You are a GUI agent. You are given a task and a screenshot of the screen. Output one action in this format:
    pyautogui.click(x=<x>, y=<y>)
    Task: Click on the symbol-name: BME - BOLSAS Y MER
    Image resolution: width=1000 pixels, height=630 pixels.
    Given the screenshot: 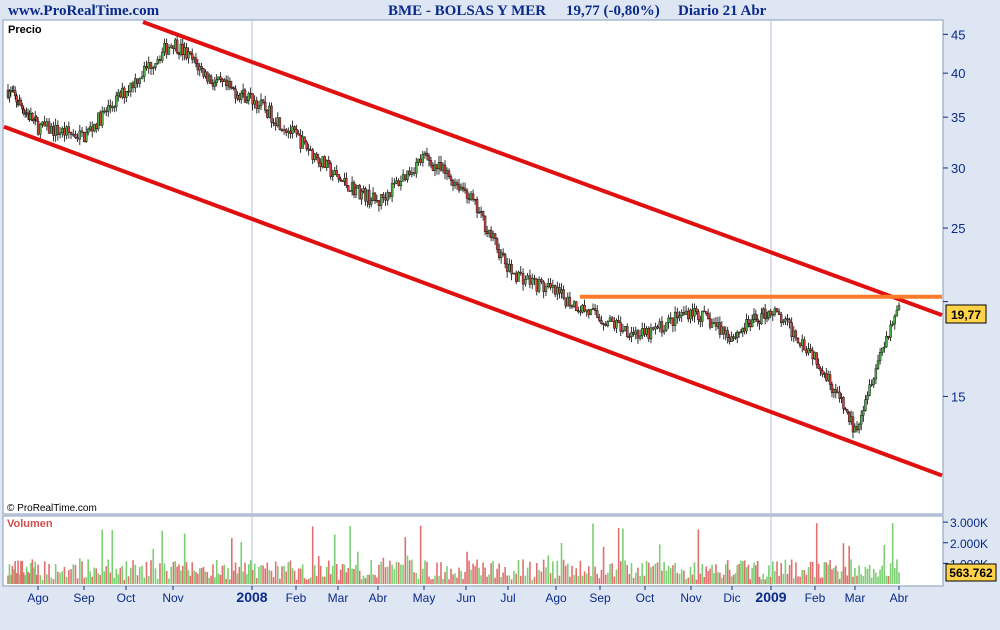 What is the action you would take?
    pyautogui.click(x=467, y=11)
    